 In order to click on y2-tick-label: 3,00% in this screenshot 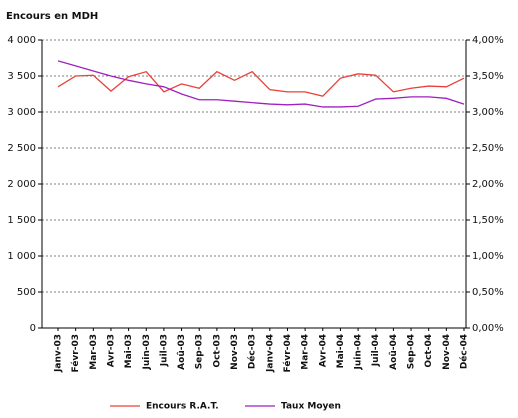, I will do `click(488, 112)`.